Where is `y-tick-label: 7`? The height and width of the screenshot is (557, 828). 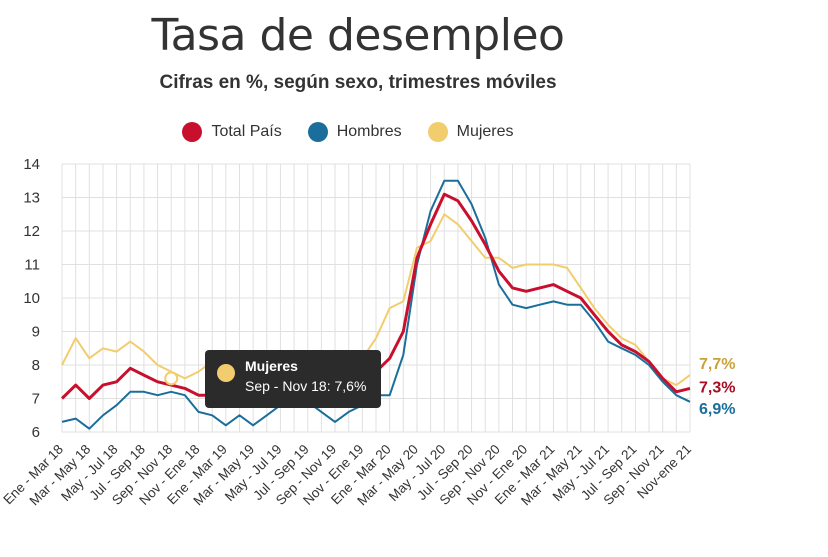 y-tick-label: 7 is located at coordinates (36, 399).